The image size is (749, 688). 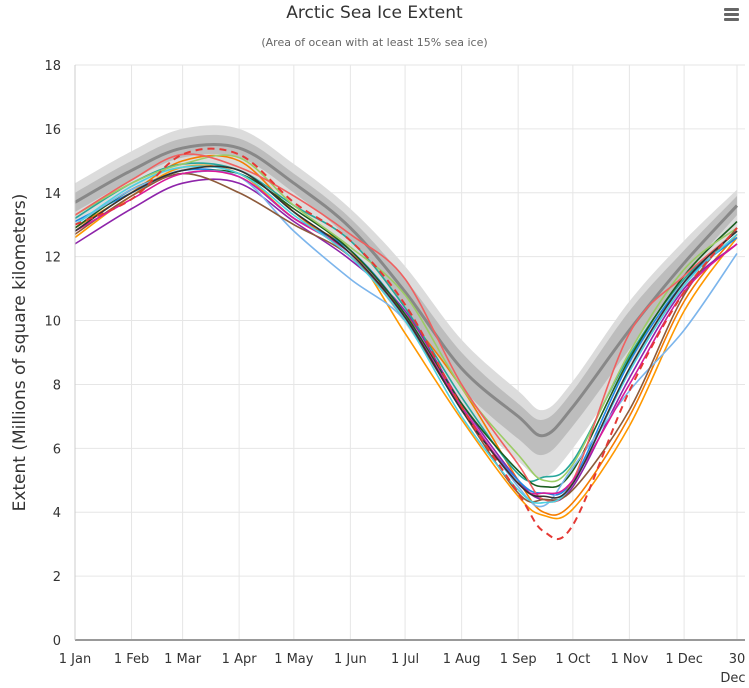 What do you see at coordinates (57, 385) in the screenshot?
I see `y-tick-label: 8` at bounding box center [57, 385].